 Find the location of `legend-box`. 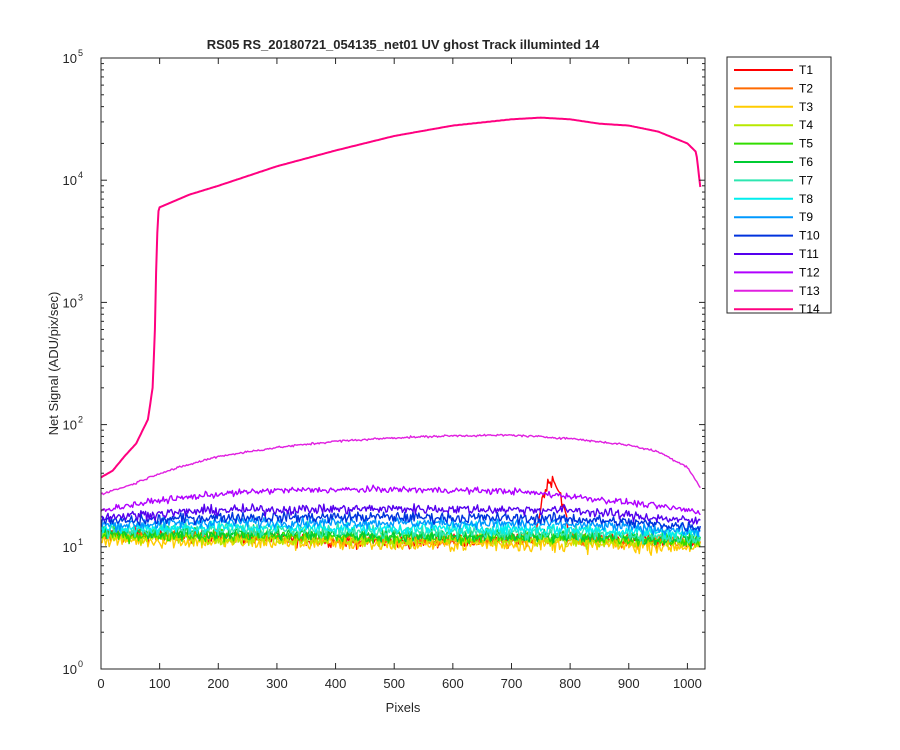

legend-box is located at coordinates (779, 185).